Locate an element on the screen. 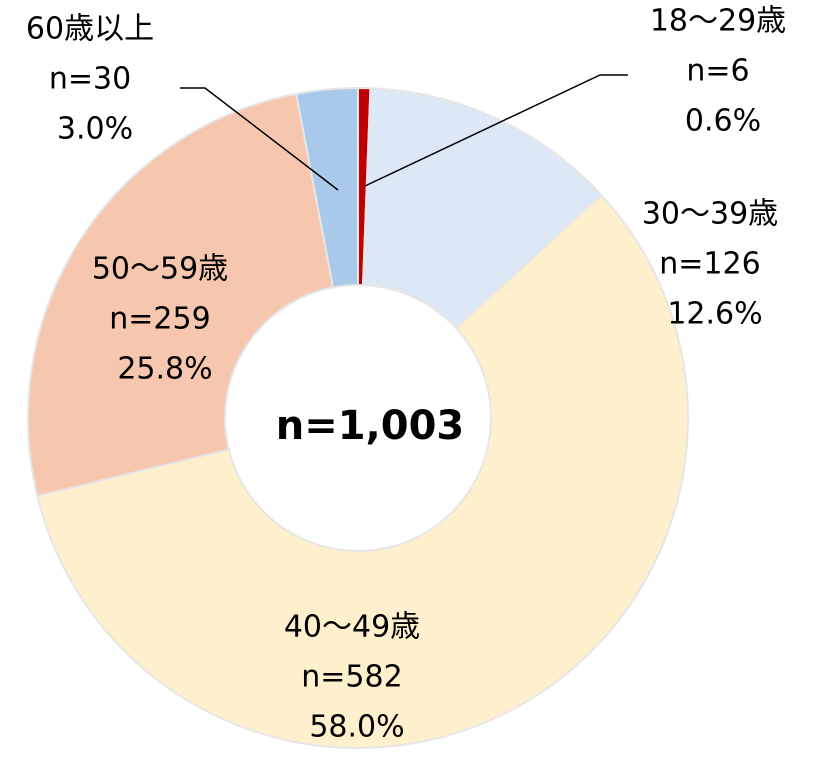  slice-percent: 0.6% is located at coordinates (723, 121).